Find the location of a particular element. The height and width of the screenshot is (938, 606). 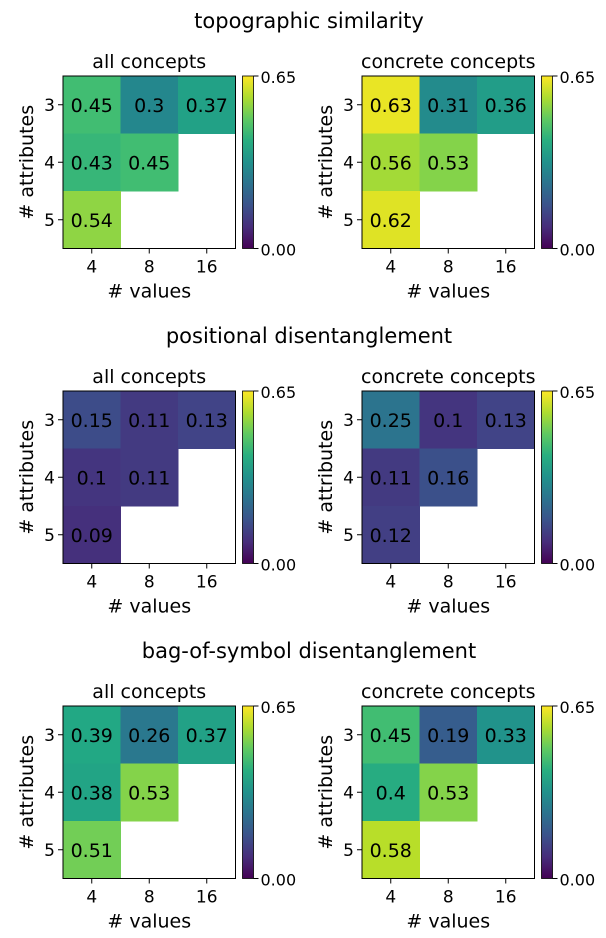

cell-value-label: 0.4 is located at coordinates (391, 793).